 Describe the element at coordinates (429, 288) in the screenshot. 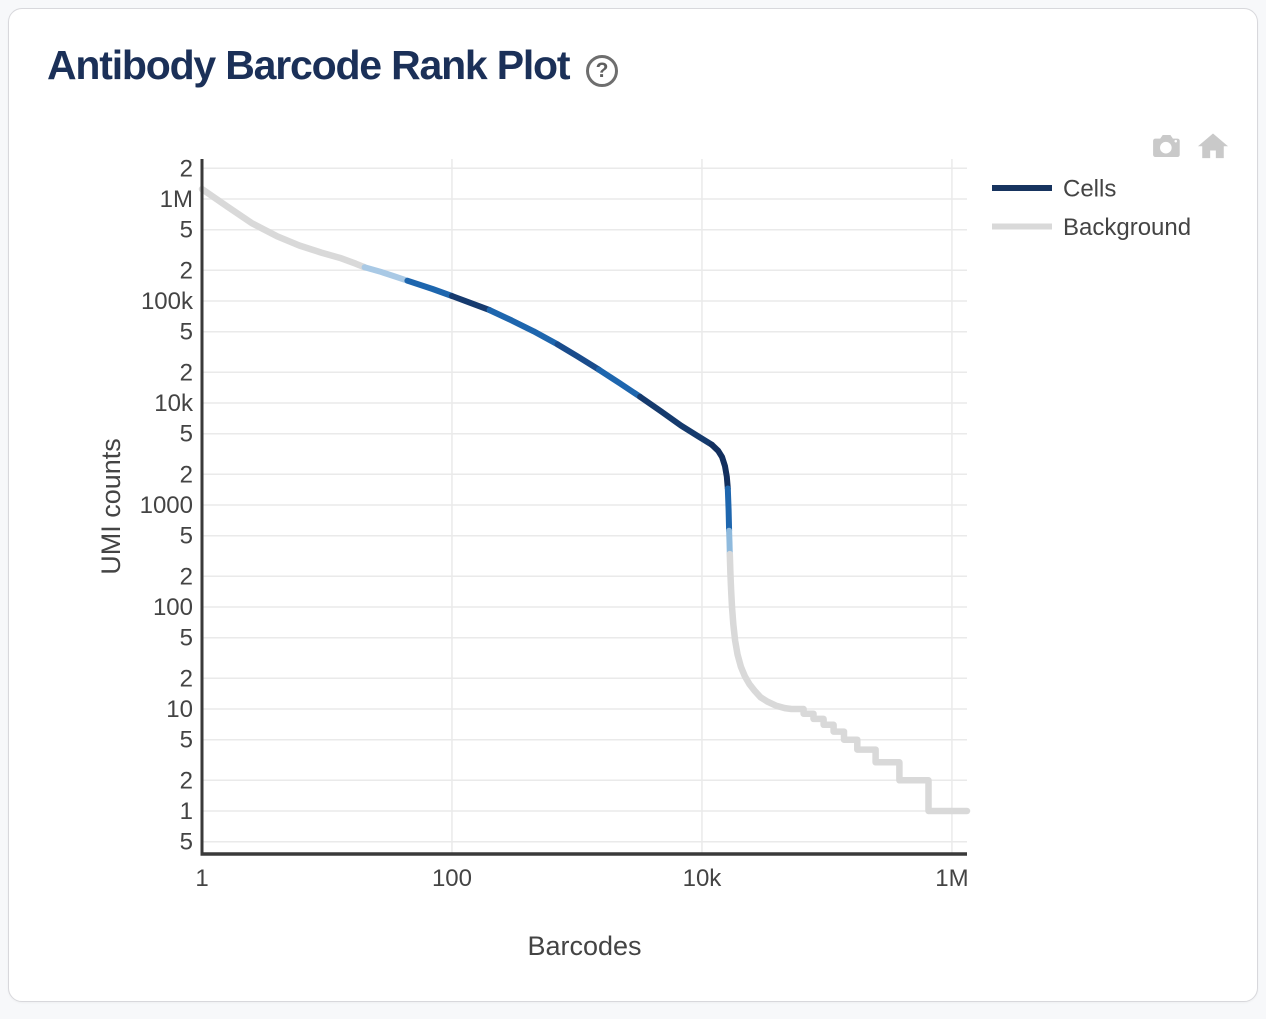

I see `series-cells-seg1` at that location.